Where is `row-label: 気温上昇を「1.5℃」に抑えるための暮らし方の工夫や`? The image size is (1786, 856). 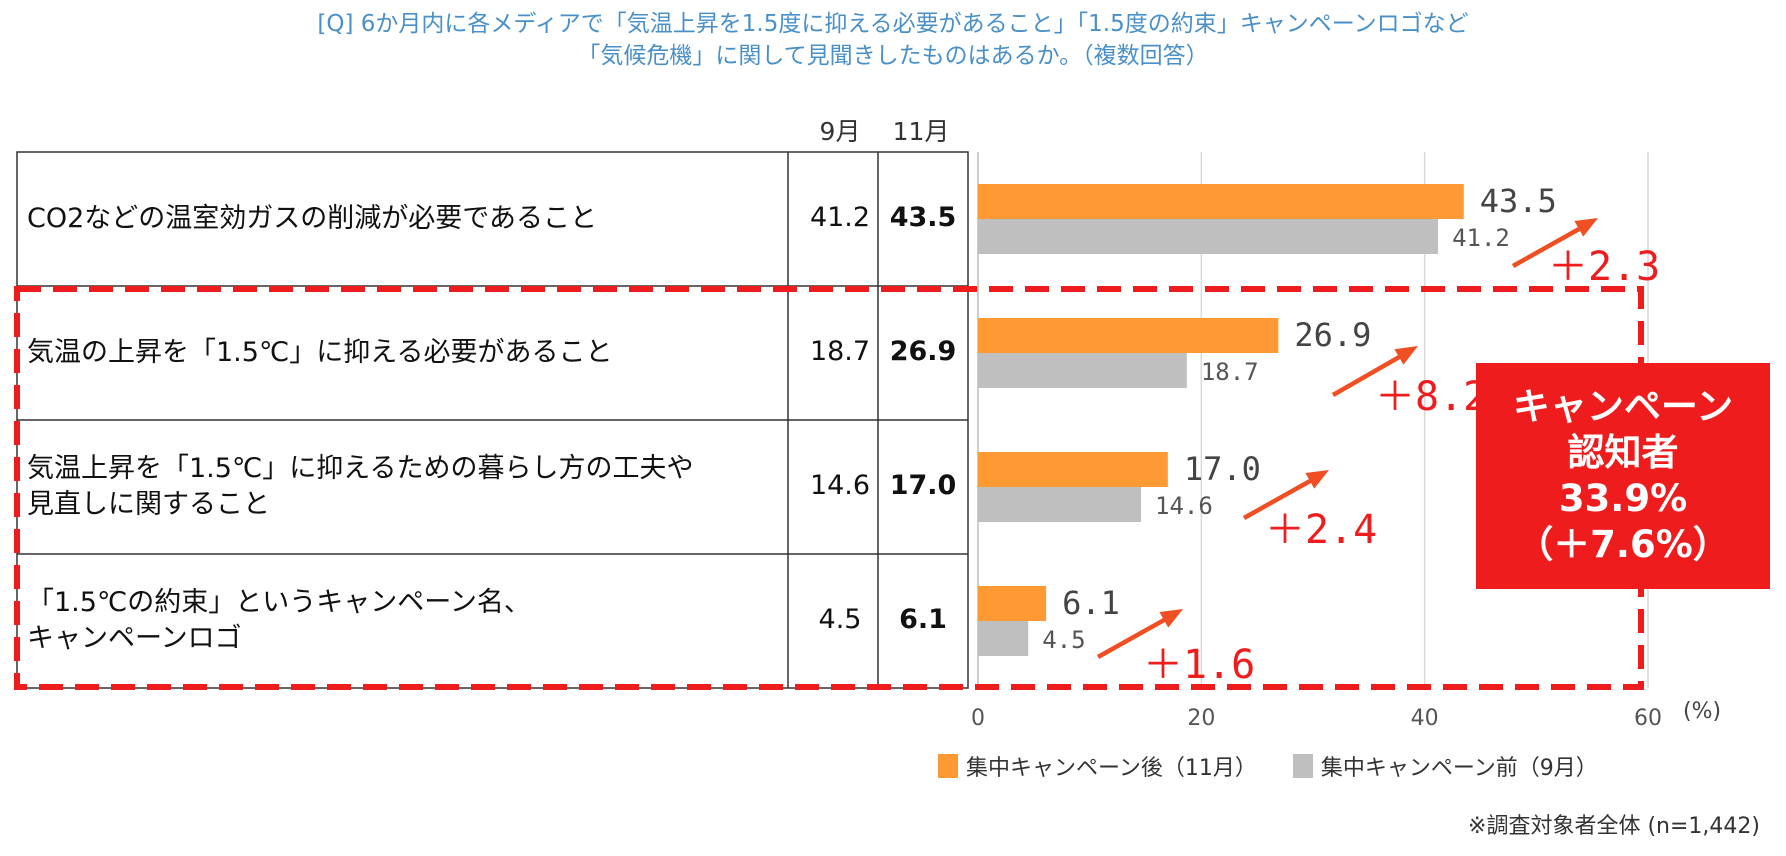
row-label: 気温上昇を「1.5℃」に抑えるための暮らし方の工夫や is located at coordinates (360, 468).